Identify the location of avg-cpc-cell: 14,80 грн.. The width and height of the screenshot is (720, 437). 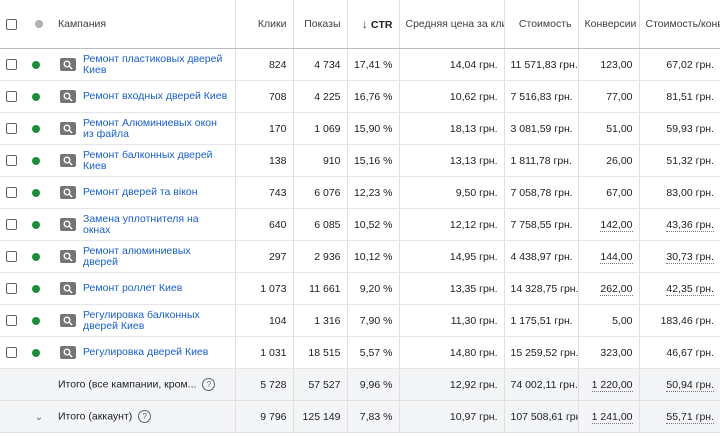
(451, 352).